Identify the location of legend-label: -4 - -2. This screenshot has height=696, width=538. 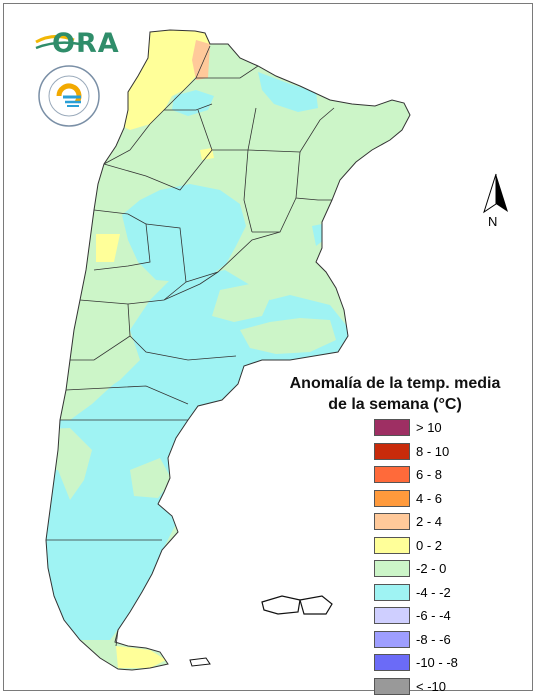
(433, 592).